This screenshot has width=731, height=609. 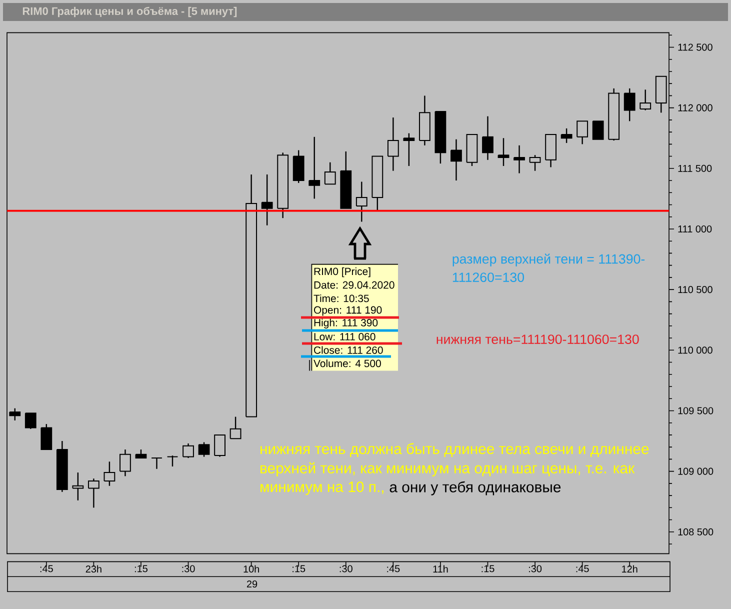 What do you see at coordinates (695, 47) in the screenshot?
I see `y-tick-label: 112 500` at bounding box center [695, 47].